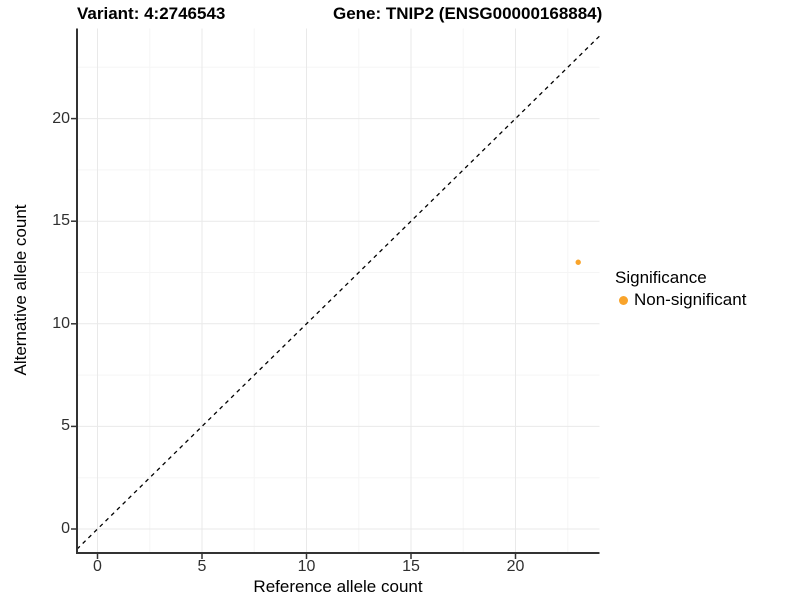  I want to click on y-tick-label: 5, so click(65, 426).